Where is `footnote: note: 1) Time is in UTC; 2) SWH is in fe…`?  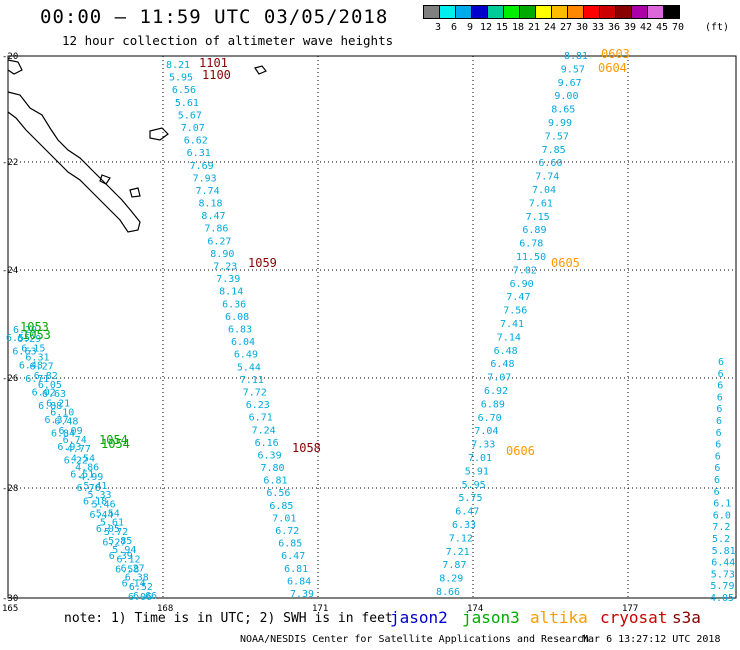
footnote: note: 1) Time is in UTC; 2) SWH is in fe… is located at coordinates (228, 618).